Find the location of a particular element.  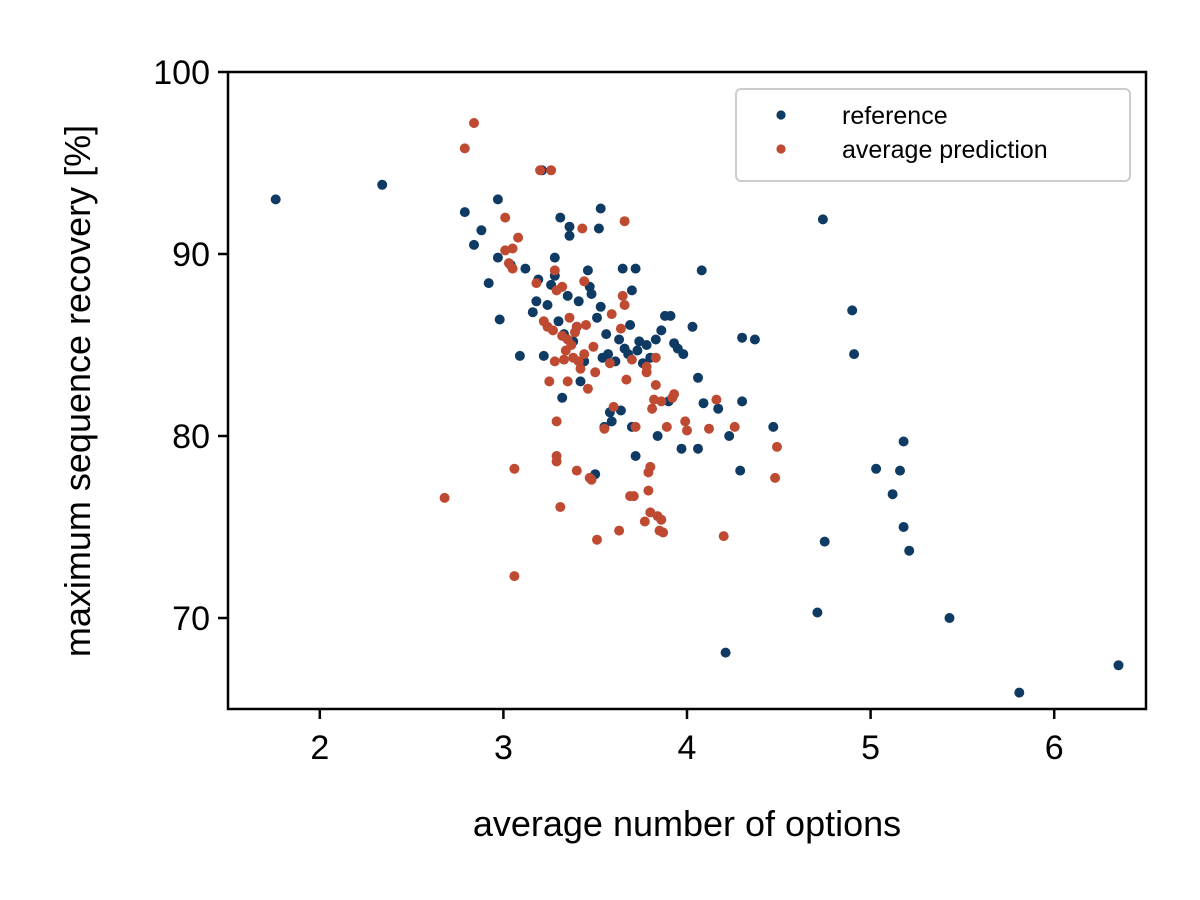

x-tick-label: 2 is located at coordinates (319, 748).